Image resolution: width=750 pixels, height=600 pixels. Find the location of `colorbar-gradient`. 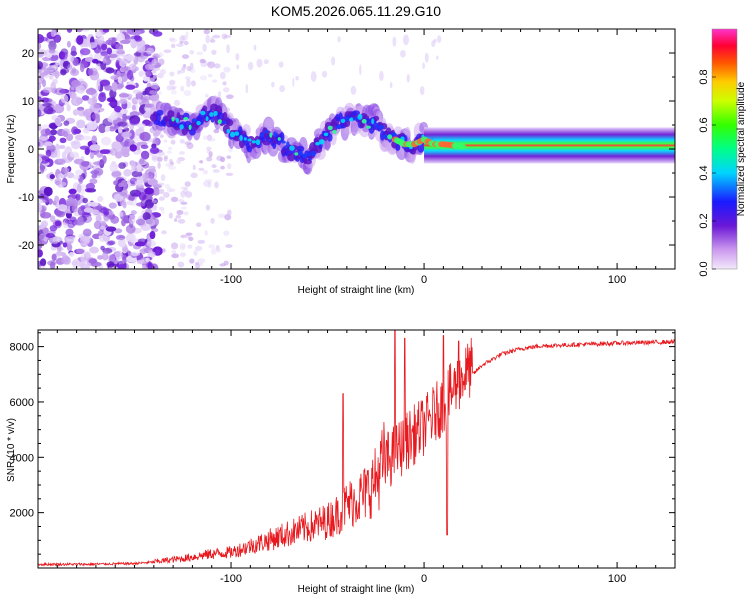

colorbar-gradient is located at coordinates (724, 149).